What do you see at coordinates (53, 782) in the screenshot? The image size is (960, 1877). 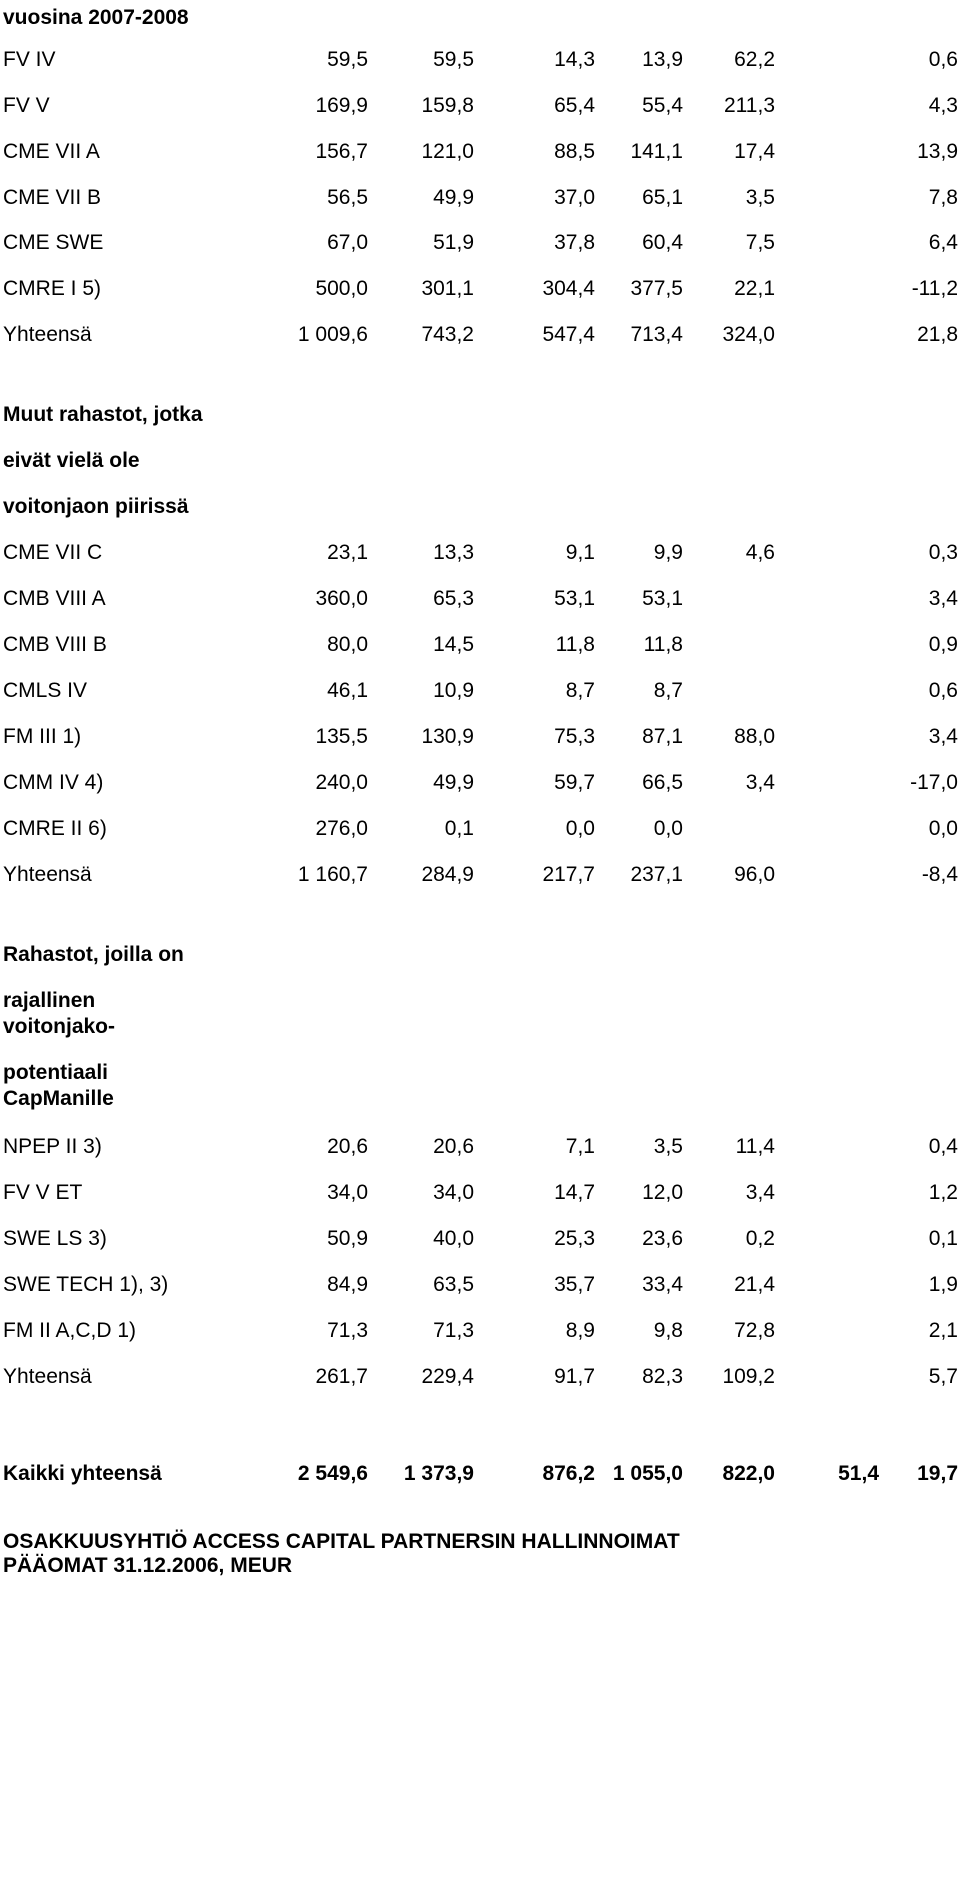 I see `row-label: CMM IV 4)` at bounding box center [53, 782].